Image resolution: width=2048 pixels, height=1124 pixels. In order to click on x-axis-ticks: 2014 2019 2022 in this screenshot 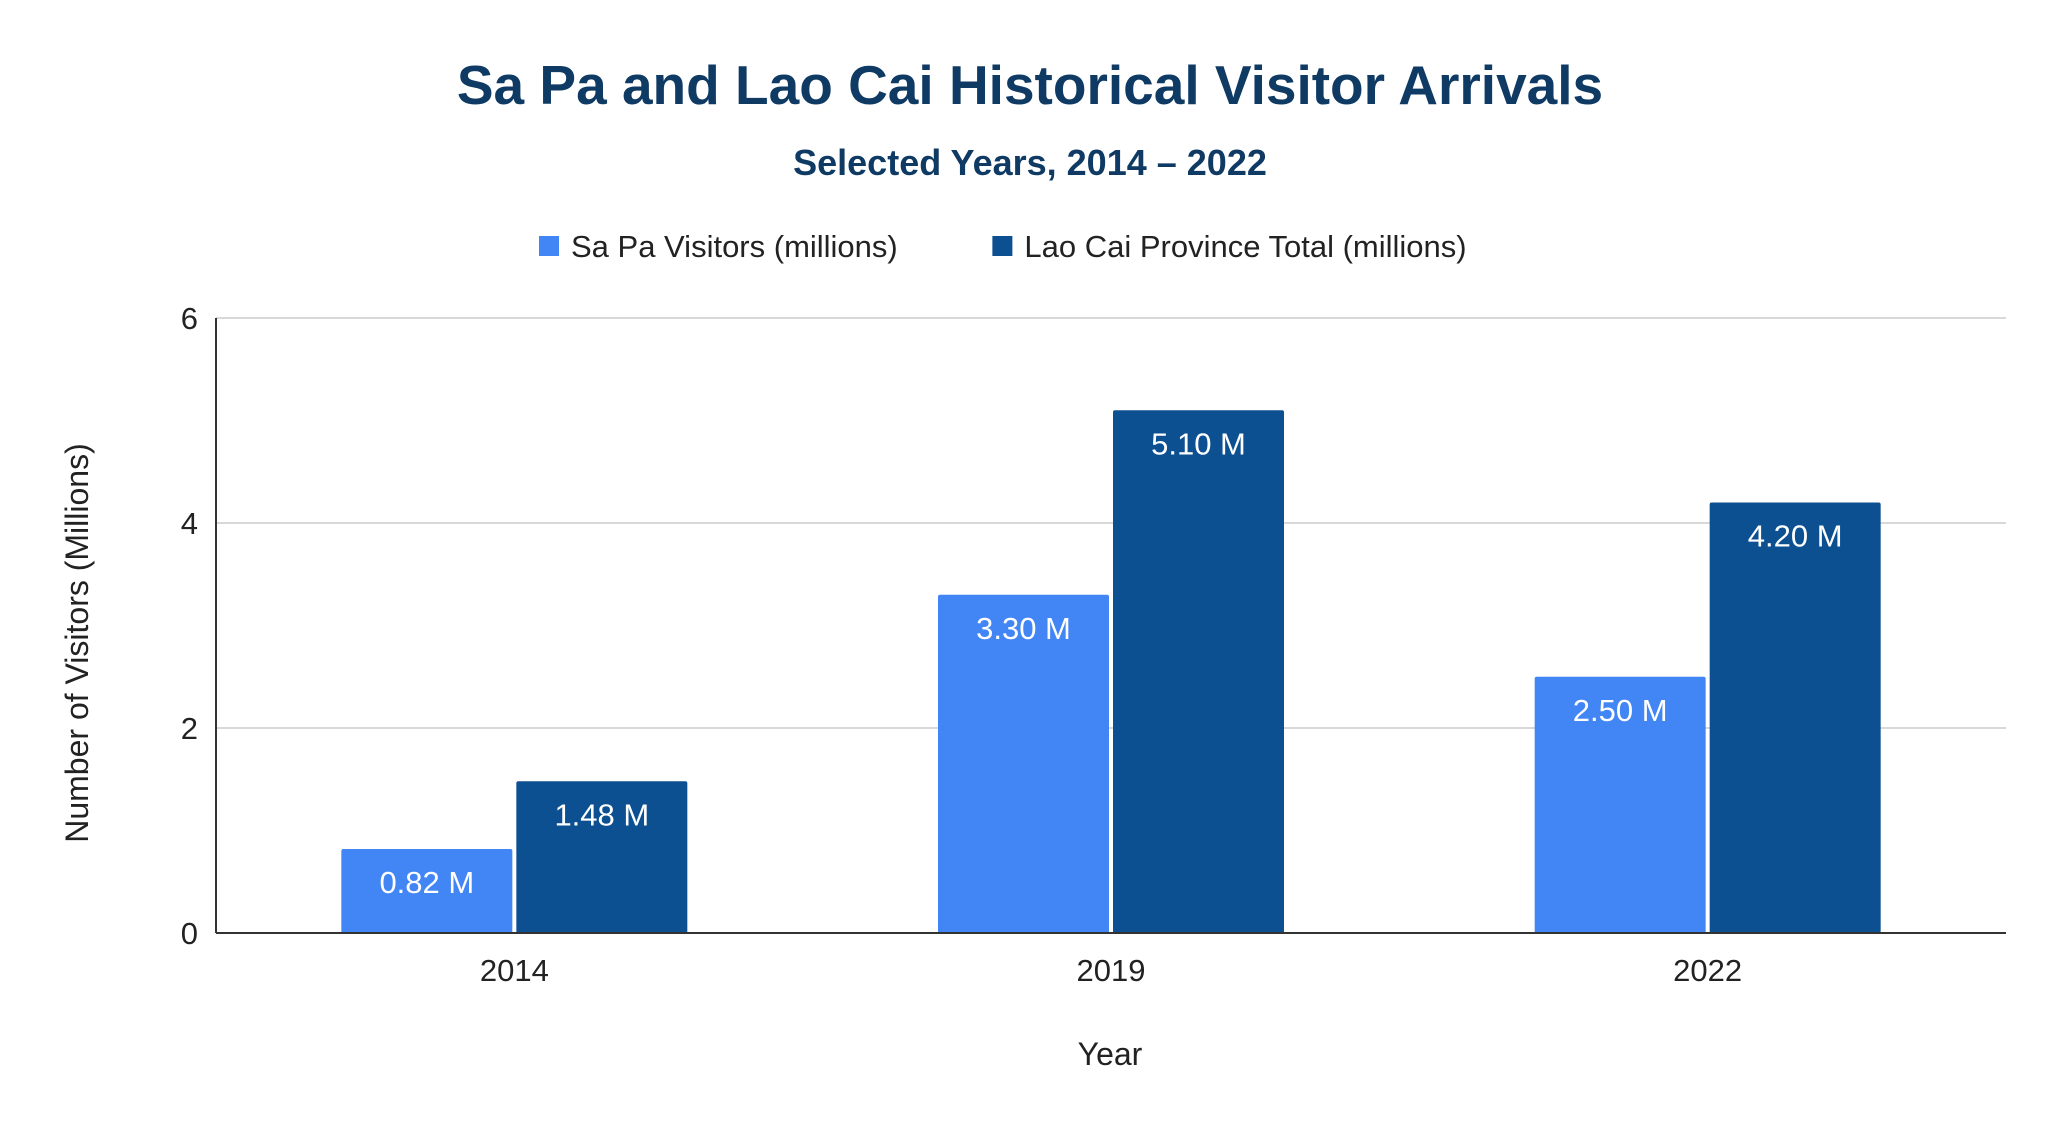, I will do `click(1111, 970)`.